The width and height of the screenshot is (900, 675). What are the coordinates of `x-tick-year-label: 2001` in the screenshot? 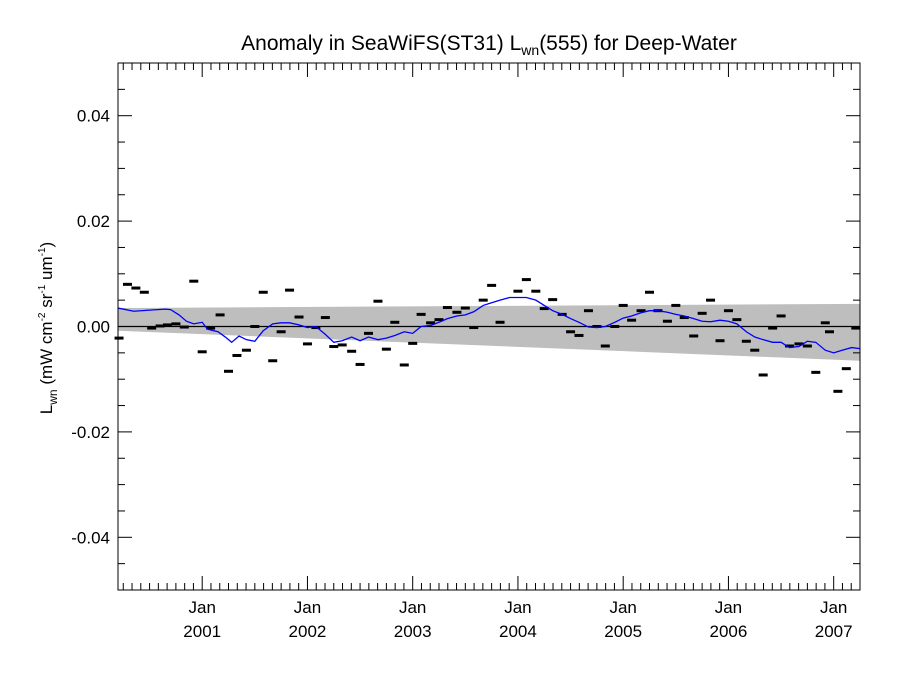 It's located at (202, 631).